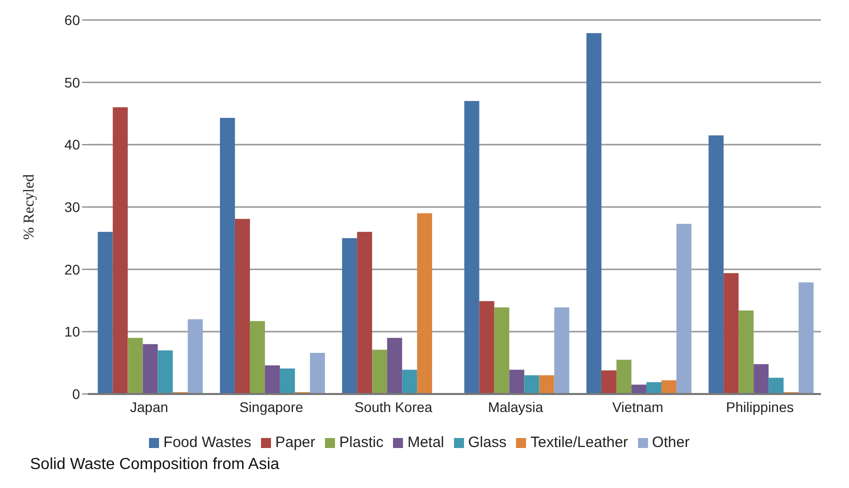 This screenshot has width=849, height=488. Describe the element at coordinates (72, 20) in the screenshot. I see `y-tick-label: 60` at that location.